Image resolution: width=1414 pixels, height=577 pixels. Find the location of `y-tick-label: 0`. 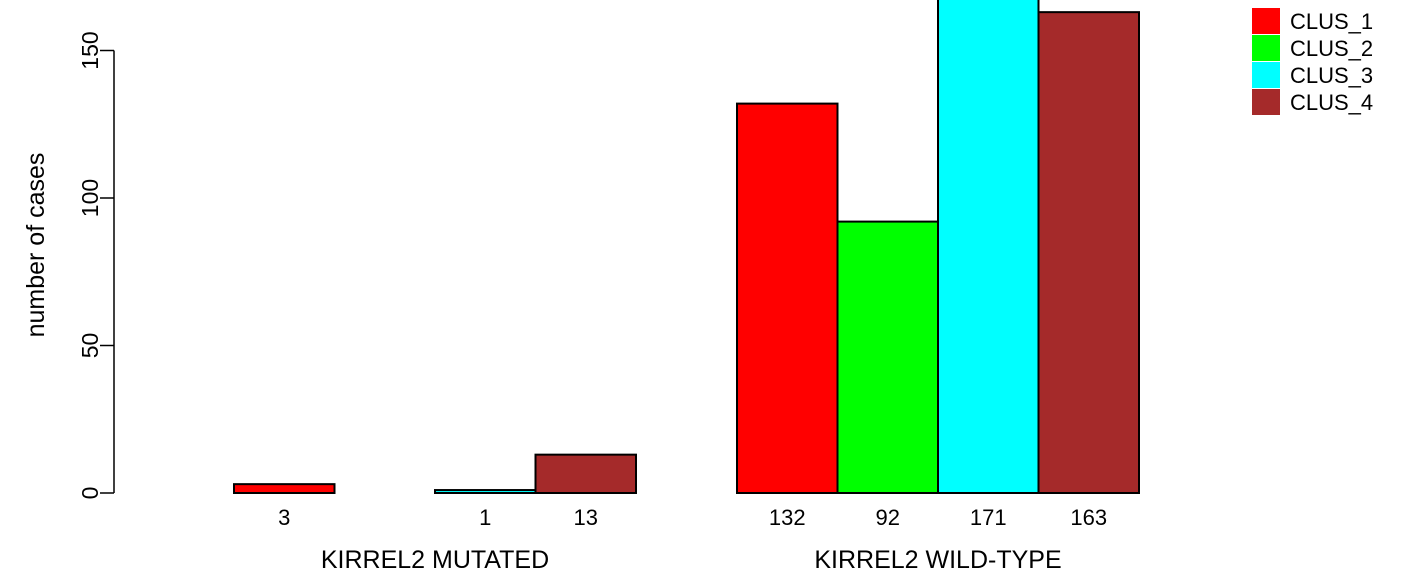

y-tick-label: 0 is located at coordinates (90, 493).